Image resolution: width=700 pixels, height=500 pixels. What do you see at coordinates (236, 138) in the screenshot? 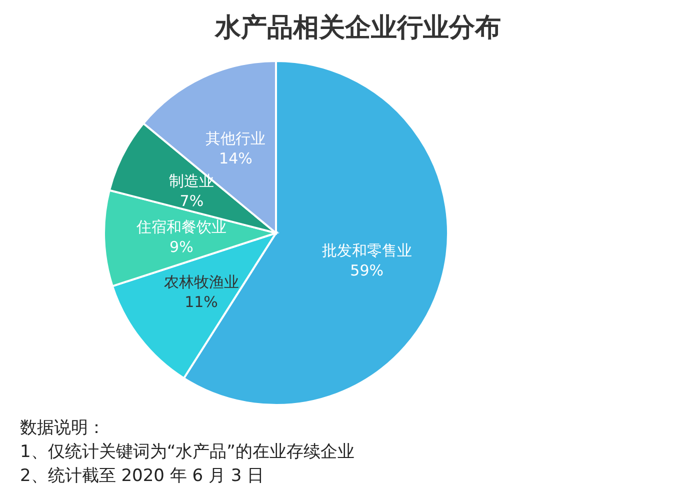
I see `slice-label: 其他行业` at bounding box center [236, 138].